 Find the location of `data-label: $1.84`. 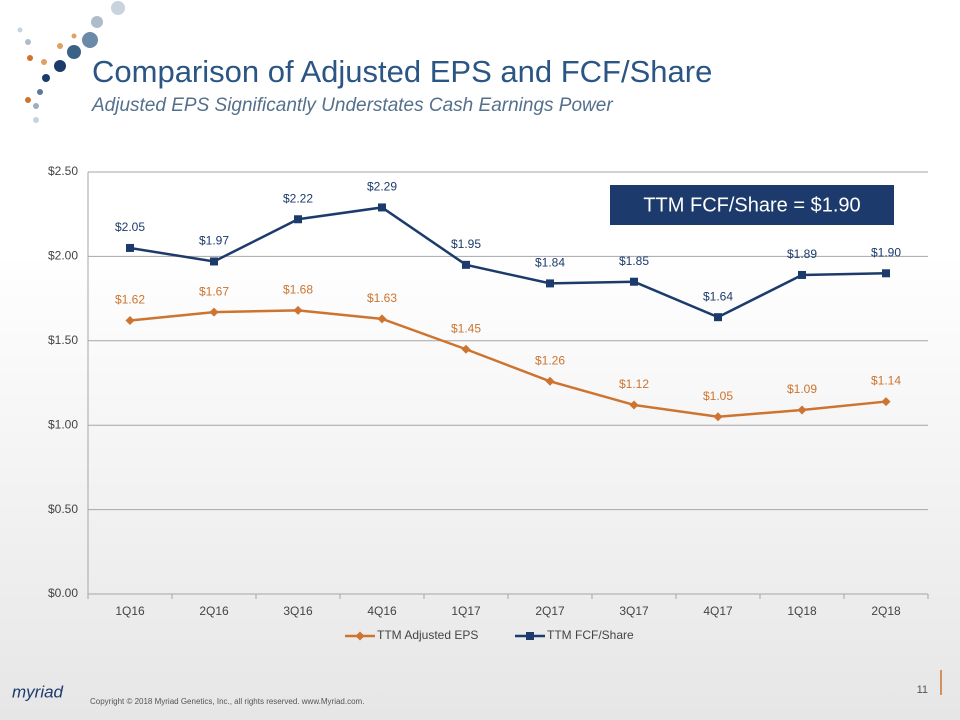

data-label: $1.84 is located at coordinates (550, 263).